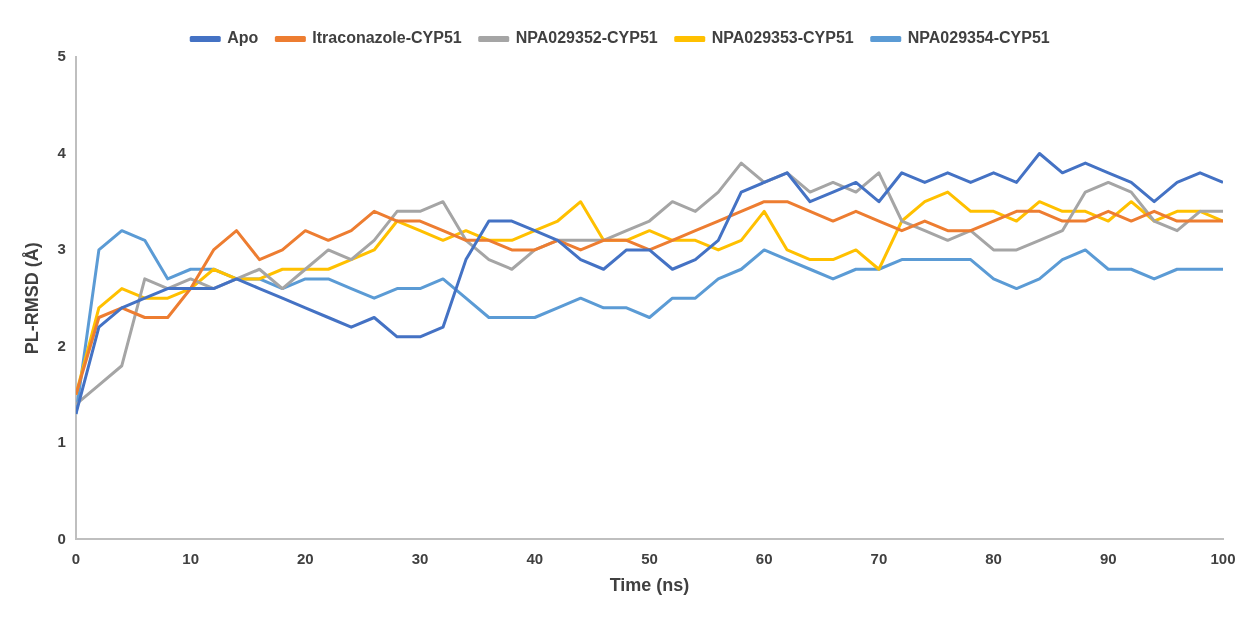 This screenshot has width=1253, height=617. What do you see at coordinates (993, 558) in the screenshot?
I see `x-tick-label: 80` at bounding box center [993, 558].